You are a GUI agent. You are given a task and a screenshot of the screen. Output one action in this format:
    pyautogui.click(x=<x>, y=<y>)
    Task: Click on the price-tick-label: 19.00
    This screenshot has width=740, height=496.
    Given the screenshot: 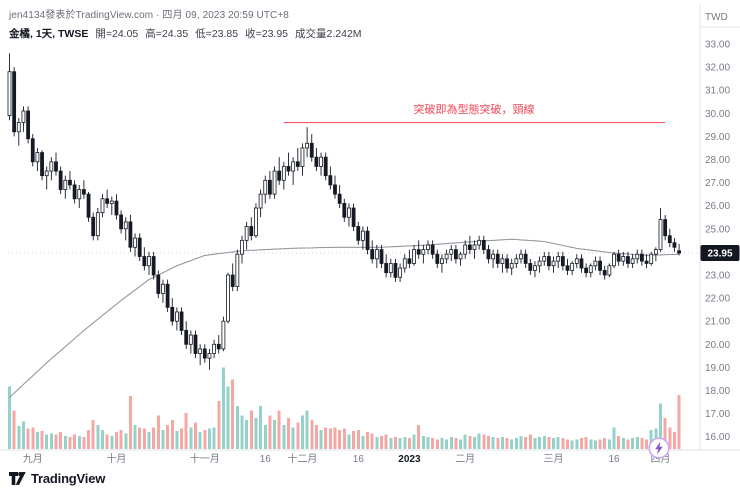 What is the action you would take?
    pyautogui.click(x=717, y=368)
    